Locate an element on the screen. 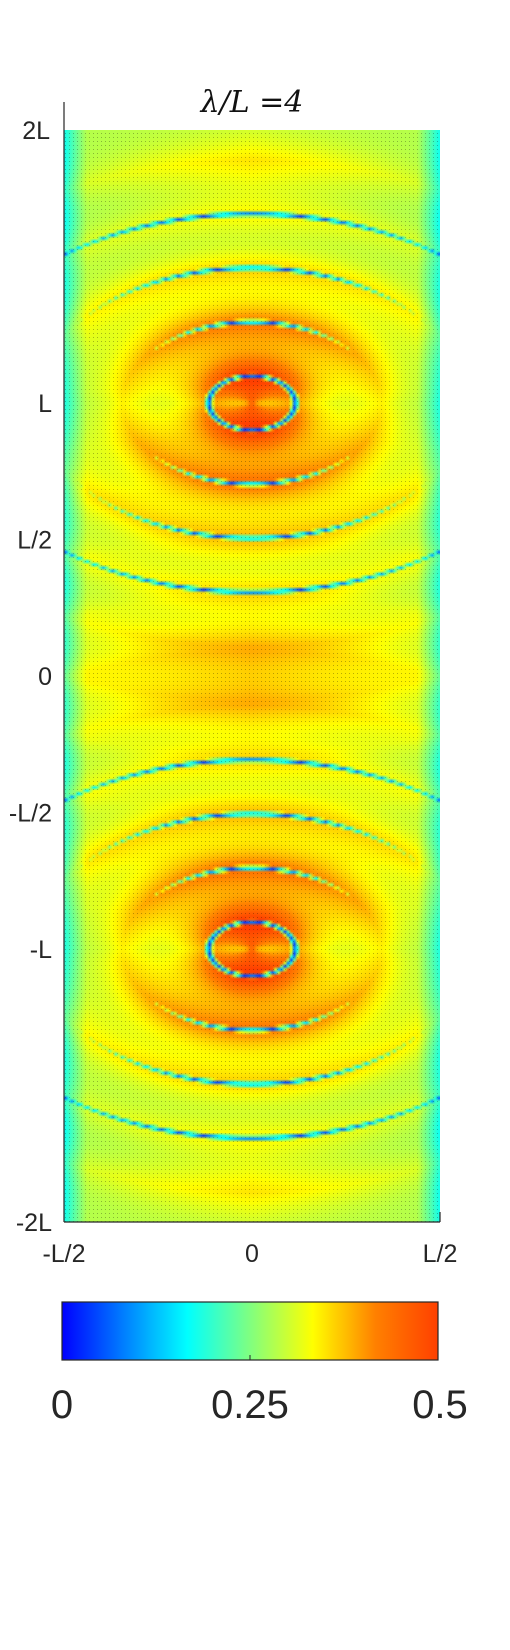 This screenshot has height=1650, width=510. colorbar: 0 0.25 0.5 is located at coordinates (259, 1364).